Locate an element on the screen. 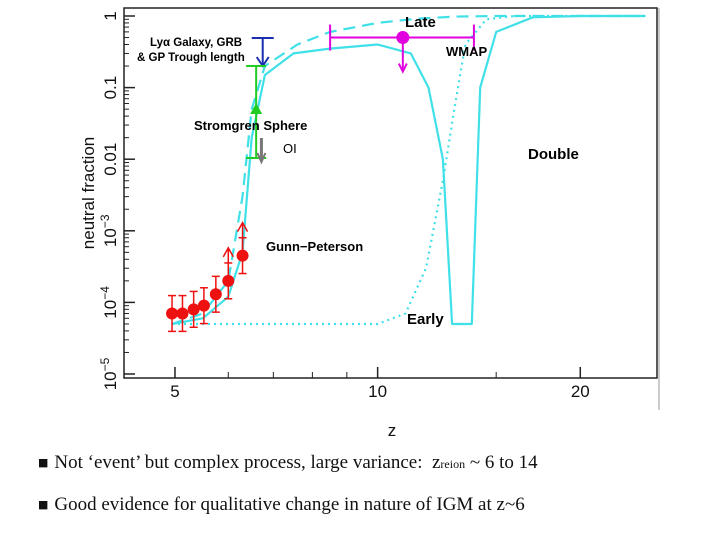 The height and width of the screenshot is (540, 720). lya-label-line2: & GP Trough length is located at coordinates (191, 58).